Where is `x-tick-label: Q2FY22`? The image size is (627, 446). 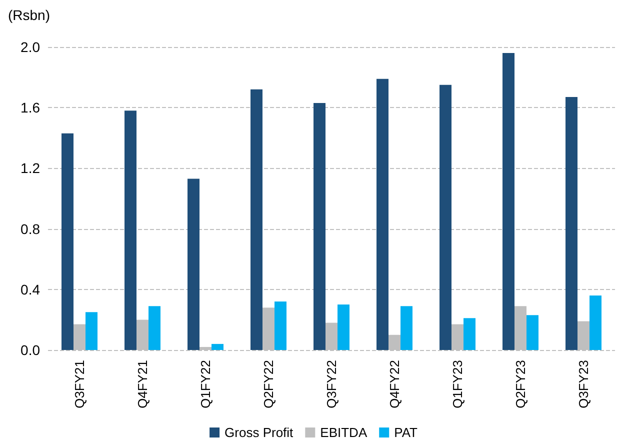 x-tick-label: Q2FY22 is located at coordinates (268, 384).